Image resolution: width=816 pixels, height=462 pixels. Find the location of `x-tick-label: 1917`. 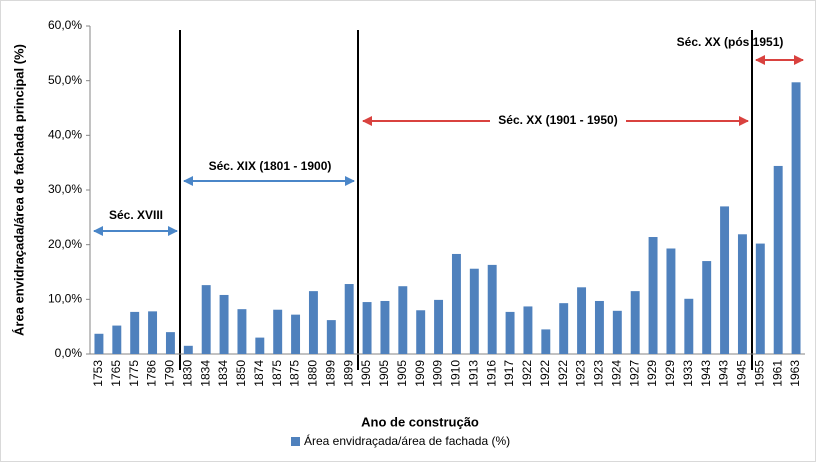

x-tick-label: 1917 is located at coordinates (509, 373).